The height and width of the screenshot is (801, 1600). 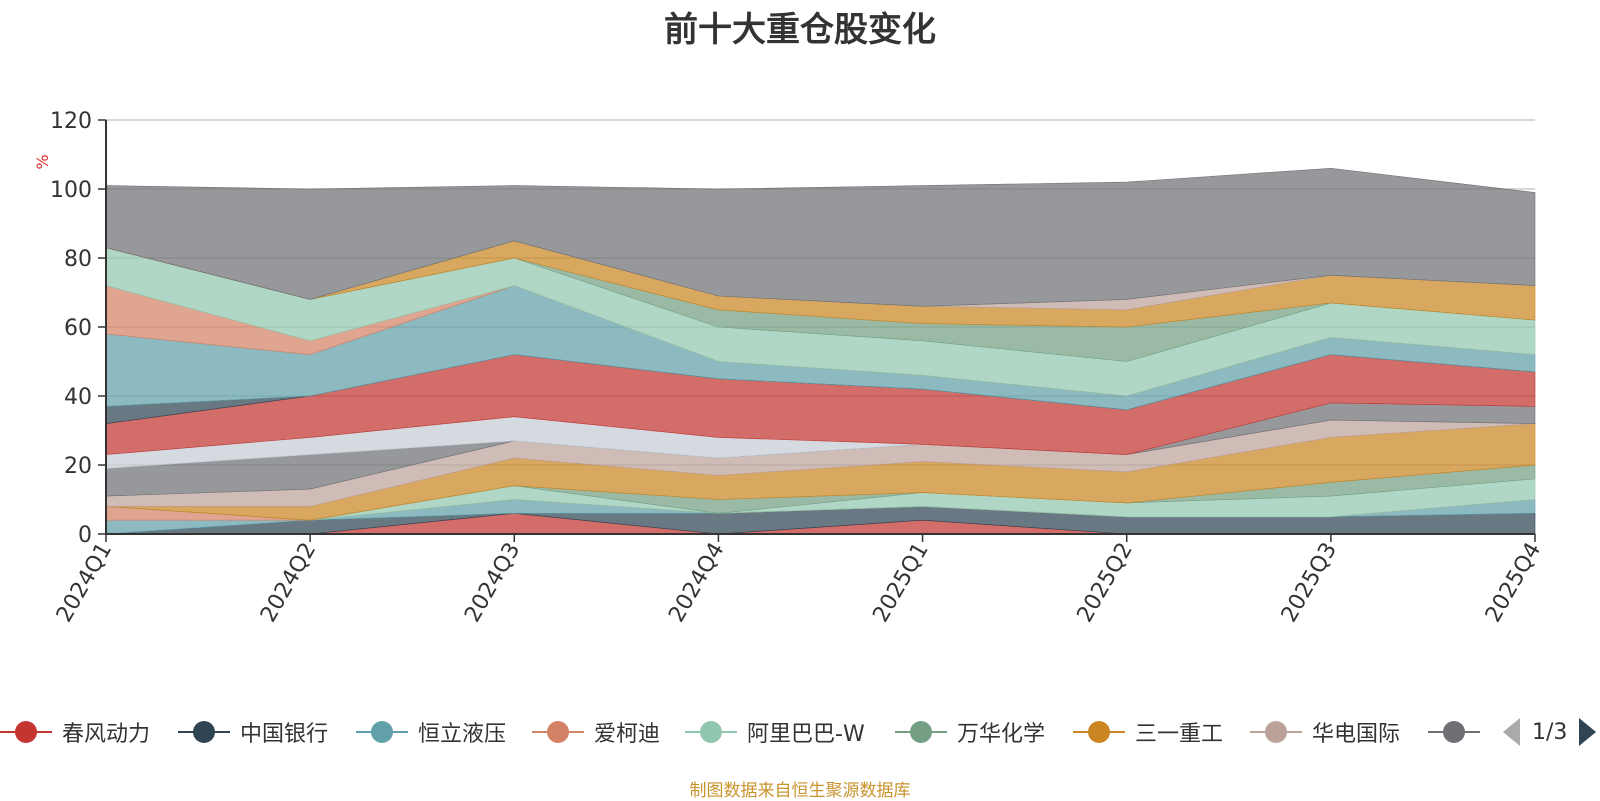 What do you see at coordinates (42, 161) in the screenshot?
I see `y-axis-label: %` at bounding box center [42, 161].